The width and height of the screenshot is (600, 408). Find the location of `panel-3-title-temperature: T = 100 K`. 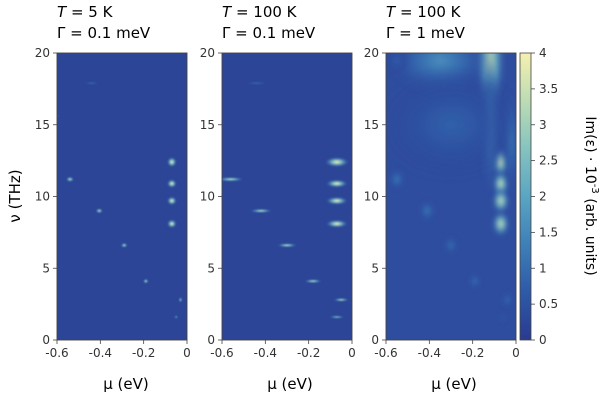

panel-3-title-temperature: T = 100 K is located at coordinates (424, 12).